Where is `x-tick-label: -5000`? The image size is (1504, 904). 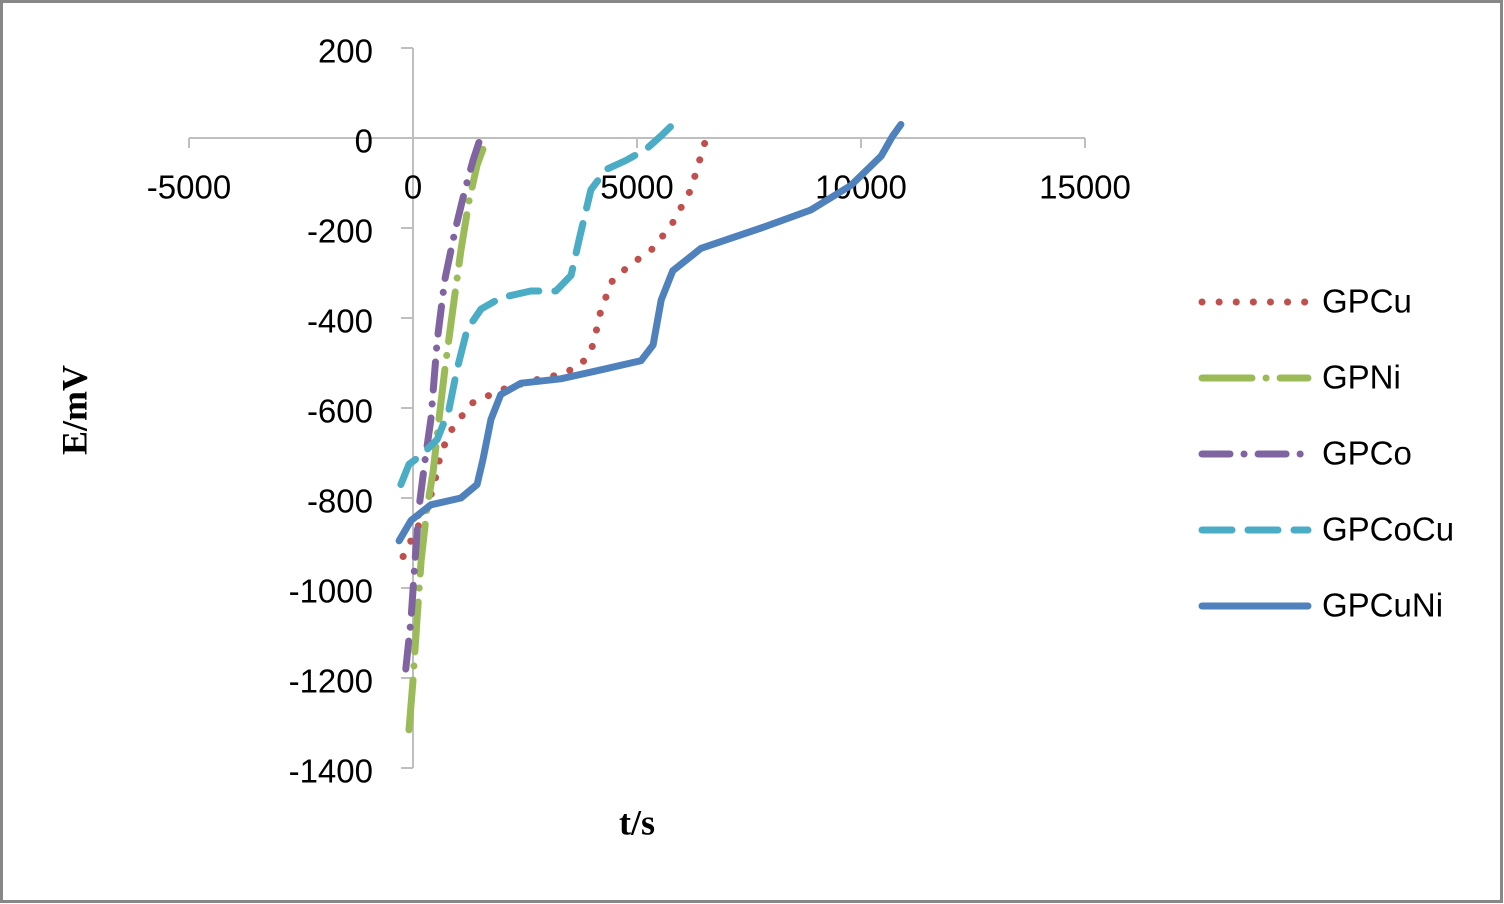
x-tick-label: -5000 is located at coordinates (189, 187).